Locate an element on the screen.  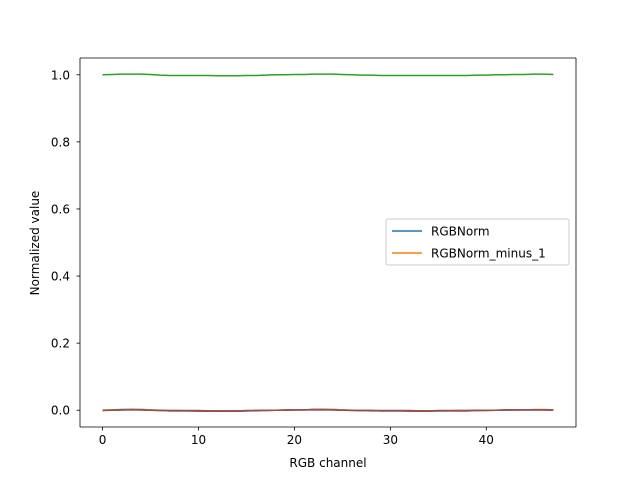
y-tick-label: 0.4 is located at coordinates (60, 277).